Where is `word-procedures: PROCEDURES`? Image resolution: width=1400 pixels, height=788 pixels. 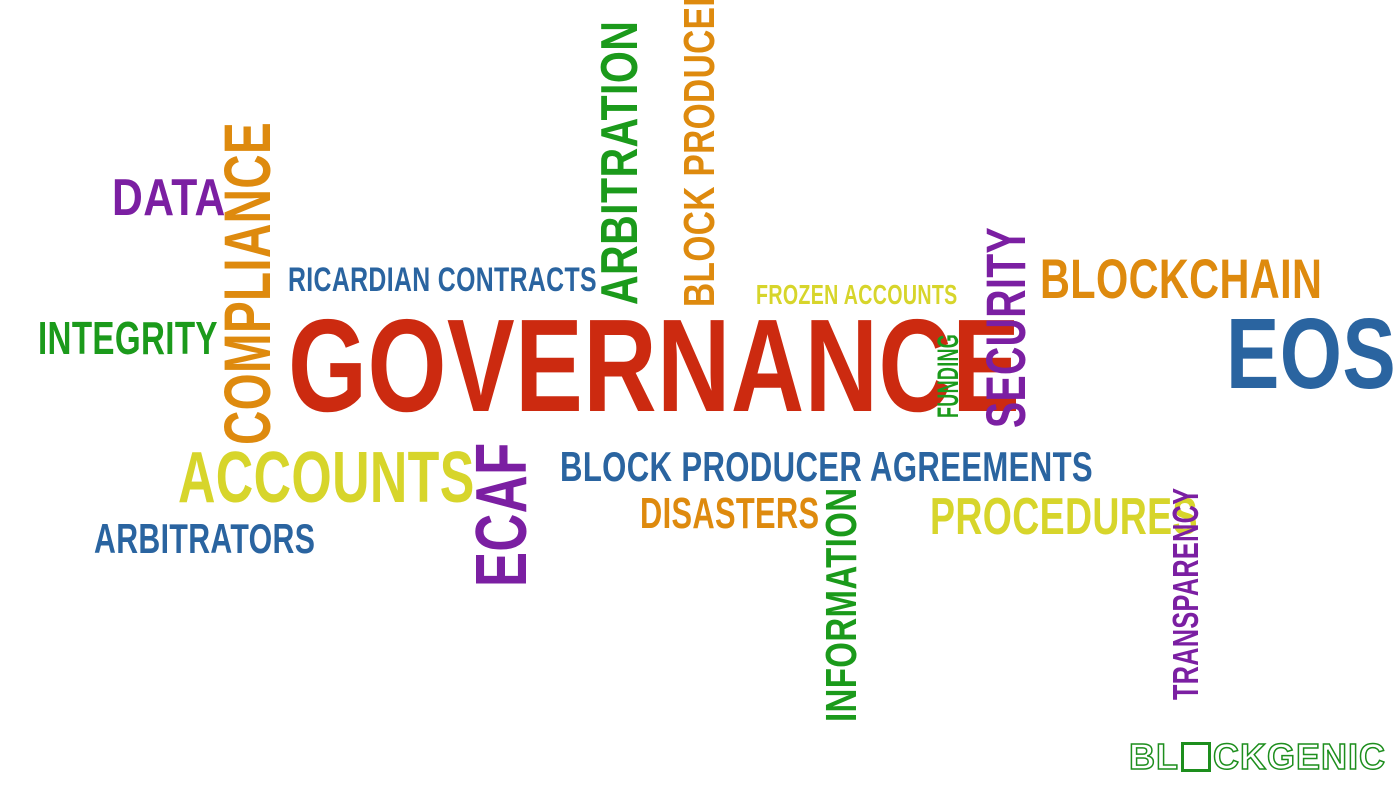 word-procedures: PROCEDURES is located at coordinates (1064, 517).